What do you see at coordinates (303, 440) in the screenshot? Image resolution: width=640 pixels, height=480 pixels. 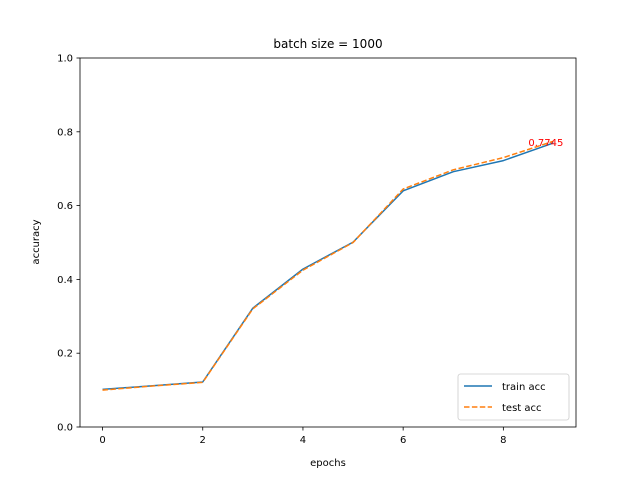 I see `x-tick-label: 4` at bounding box center [303, 440].